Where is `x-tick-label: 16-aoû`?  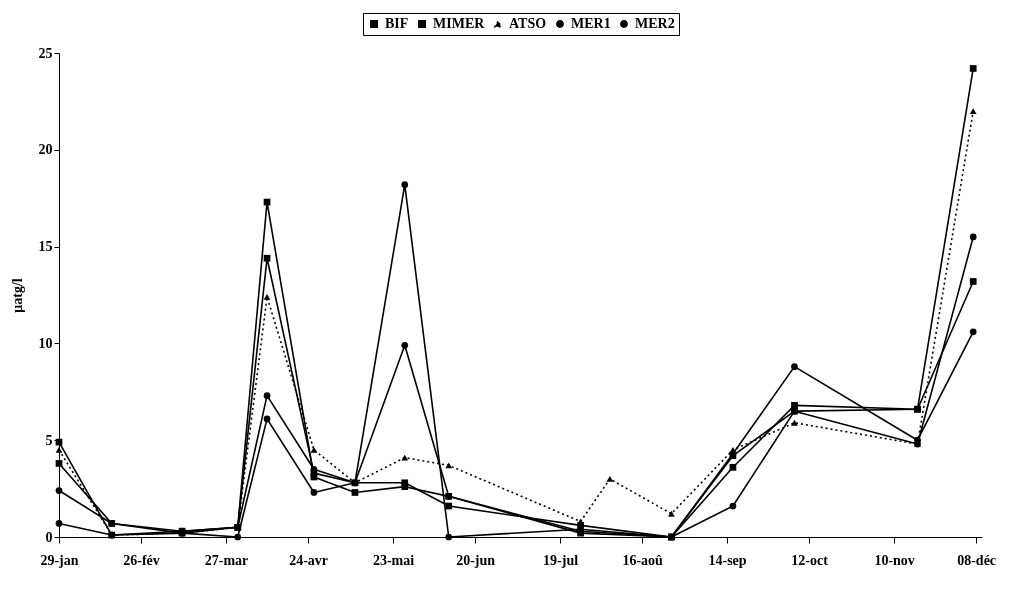
x-tick-label: 16-aoû is located at coordinates (643, 560).